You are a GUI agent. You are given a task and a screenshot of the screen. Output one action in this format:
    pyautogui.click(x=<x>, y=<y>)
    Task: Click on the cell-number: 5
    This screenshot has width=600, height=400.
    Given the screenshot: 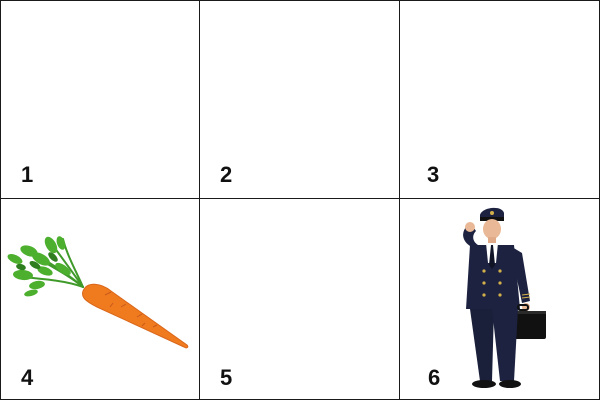 What is the action you would take?
    pyautogui.click(x=226, y=377)
    